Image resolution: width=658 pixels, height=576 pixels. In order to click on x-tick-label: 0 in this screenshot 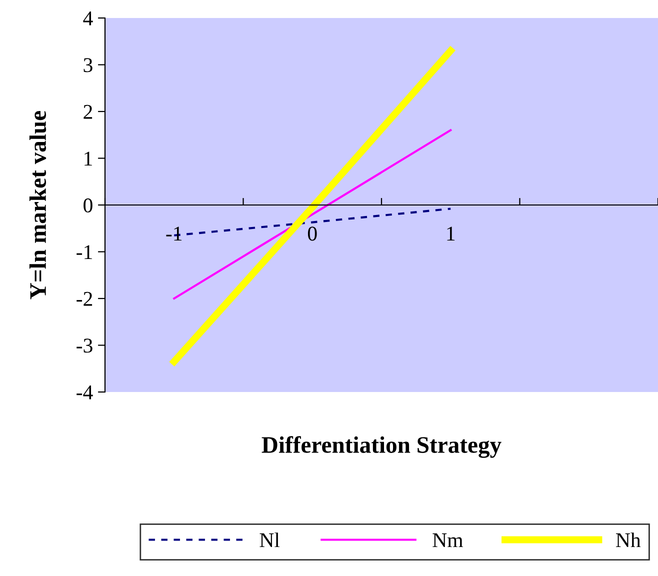, I will do `click(312, 233)`.